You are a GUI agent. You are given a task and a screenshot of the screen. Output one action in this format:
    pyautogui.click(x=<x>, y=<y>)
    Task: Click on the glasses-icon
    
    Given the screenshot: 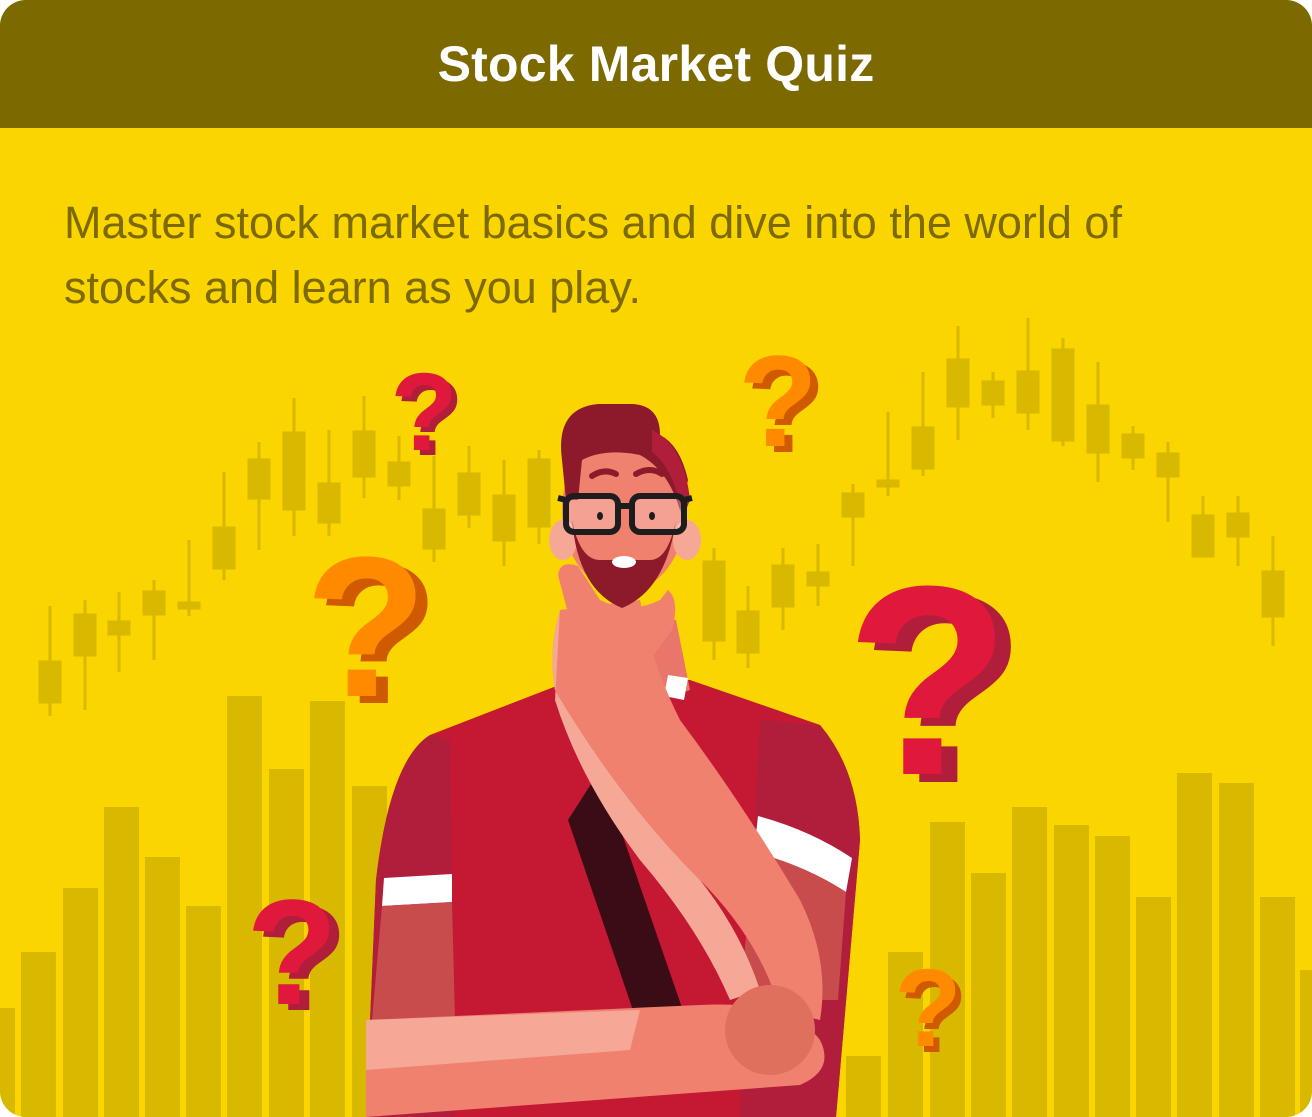 What is the action you would take?
    pyautogui.click(x=625, y=514)
    